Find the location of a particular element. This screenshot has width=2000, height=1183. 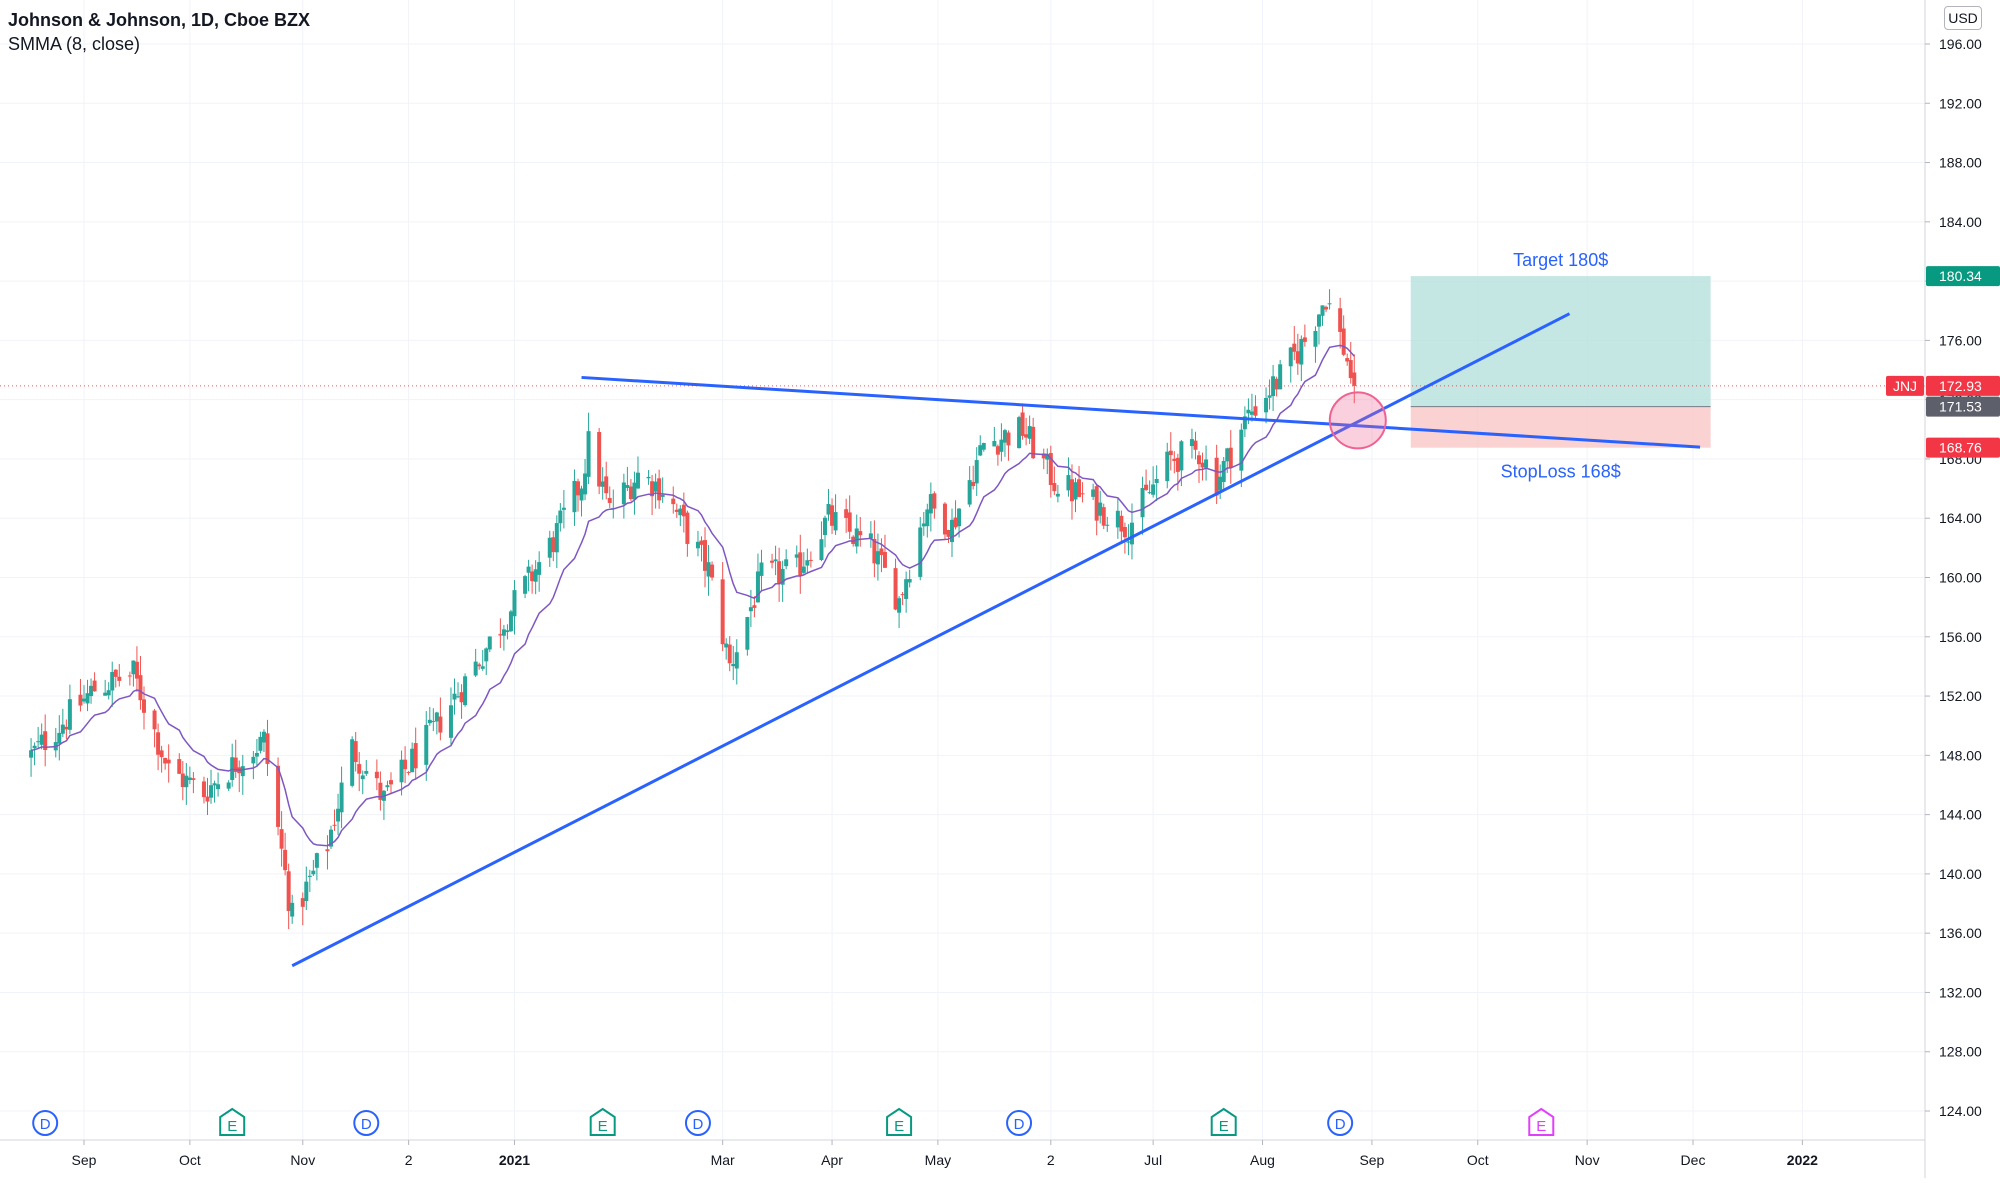

time-tick-label: Sep is located at coordinates (1371, 1160).